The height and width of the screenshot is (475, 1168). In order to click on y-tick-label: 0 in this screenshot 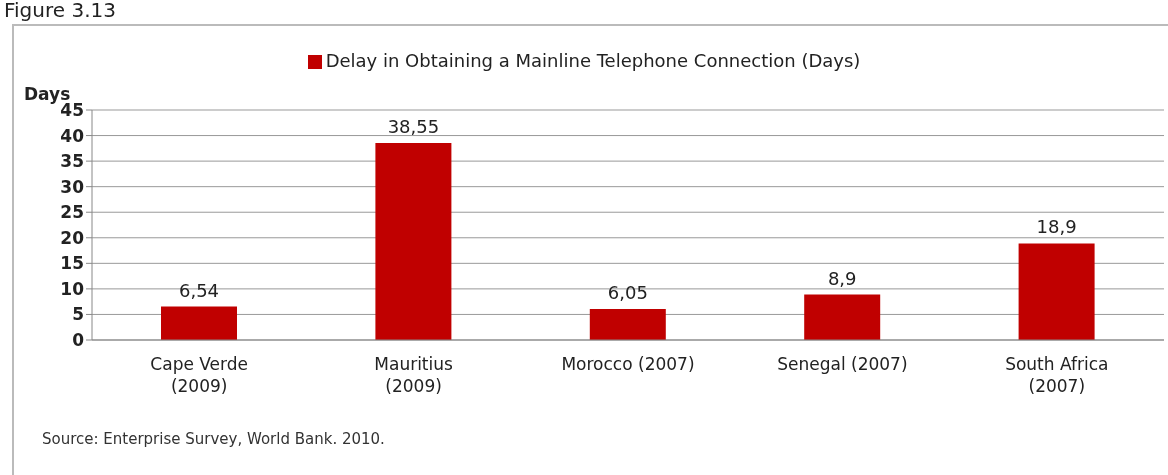, I will do `click(78, 340)`.